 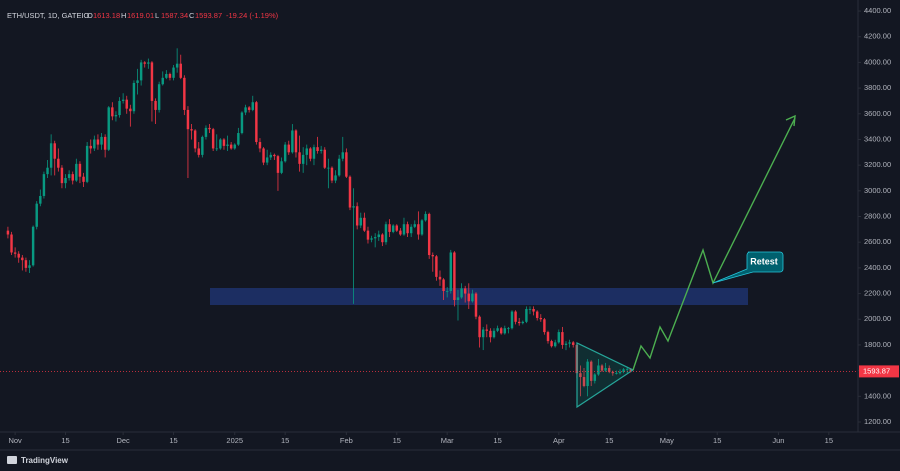 What do you see at coordinates (877, 36) in the screenshot?
I see `y-tick-label: 4200.00` at bounding box center [877, 36].